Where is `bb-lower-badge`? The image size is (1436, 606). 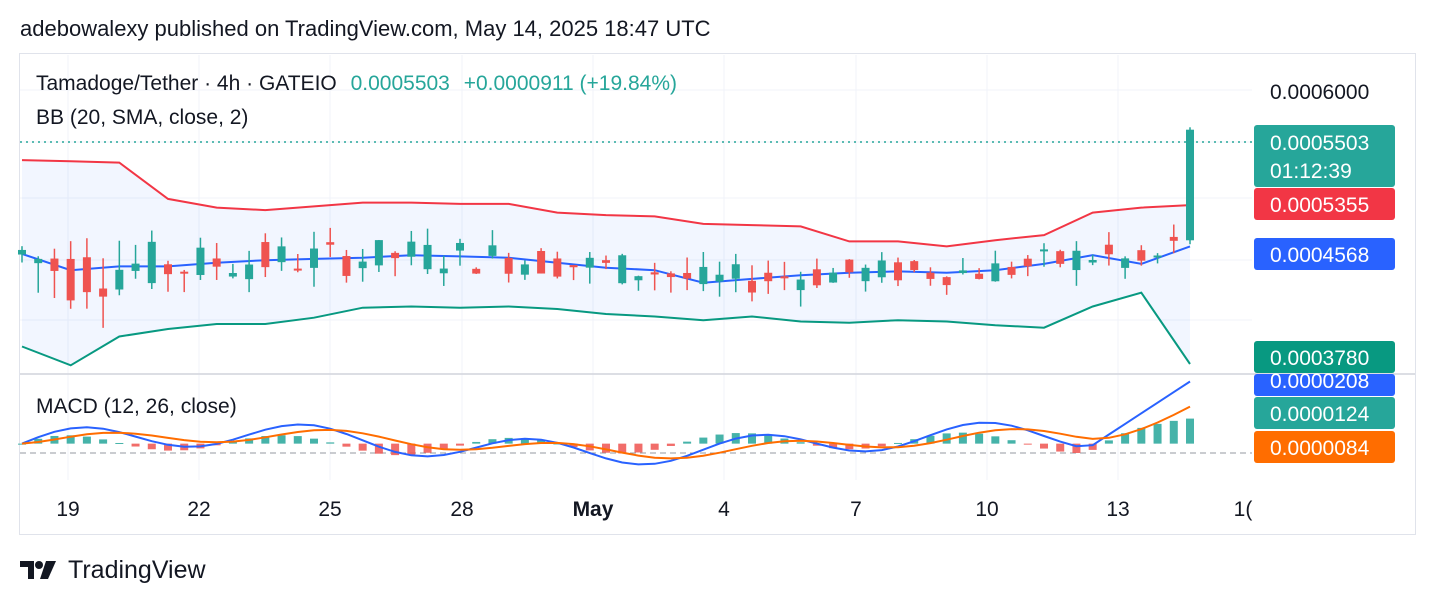
bb-lower-badge is located at coordinates (1324, 357).